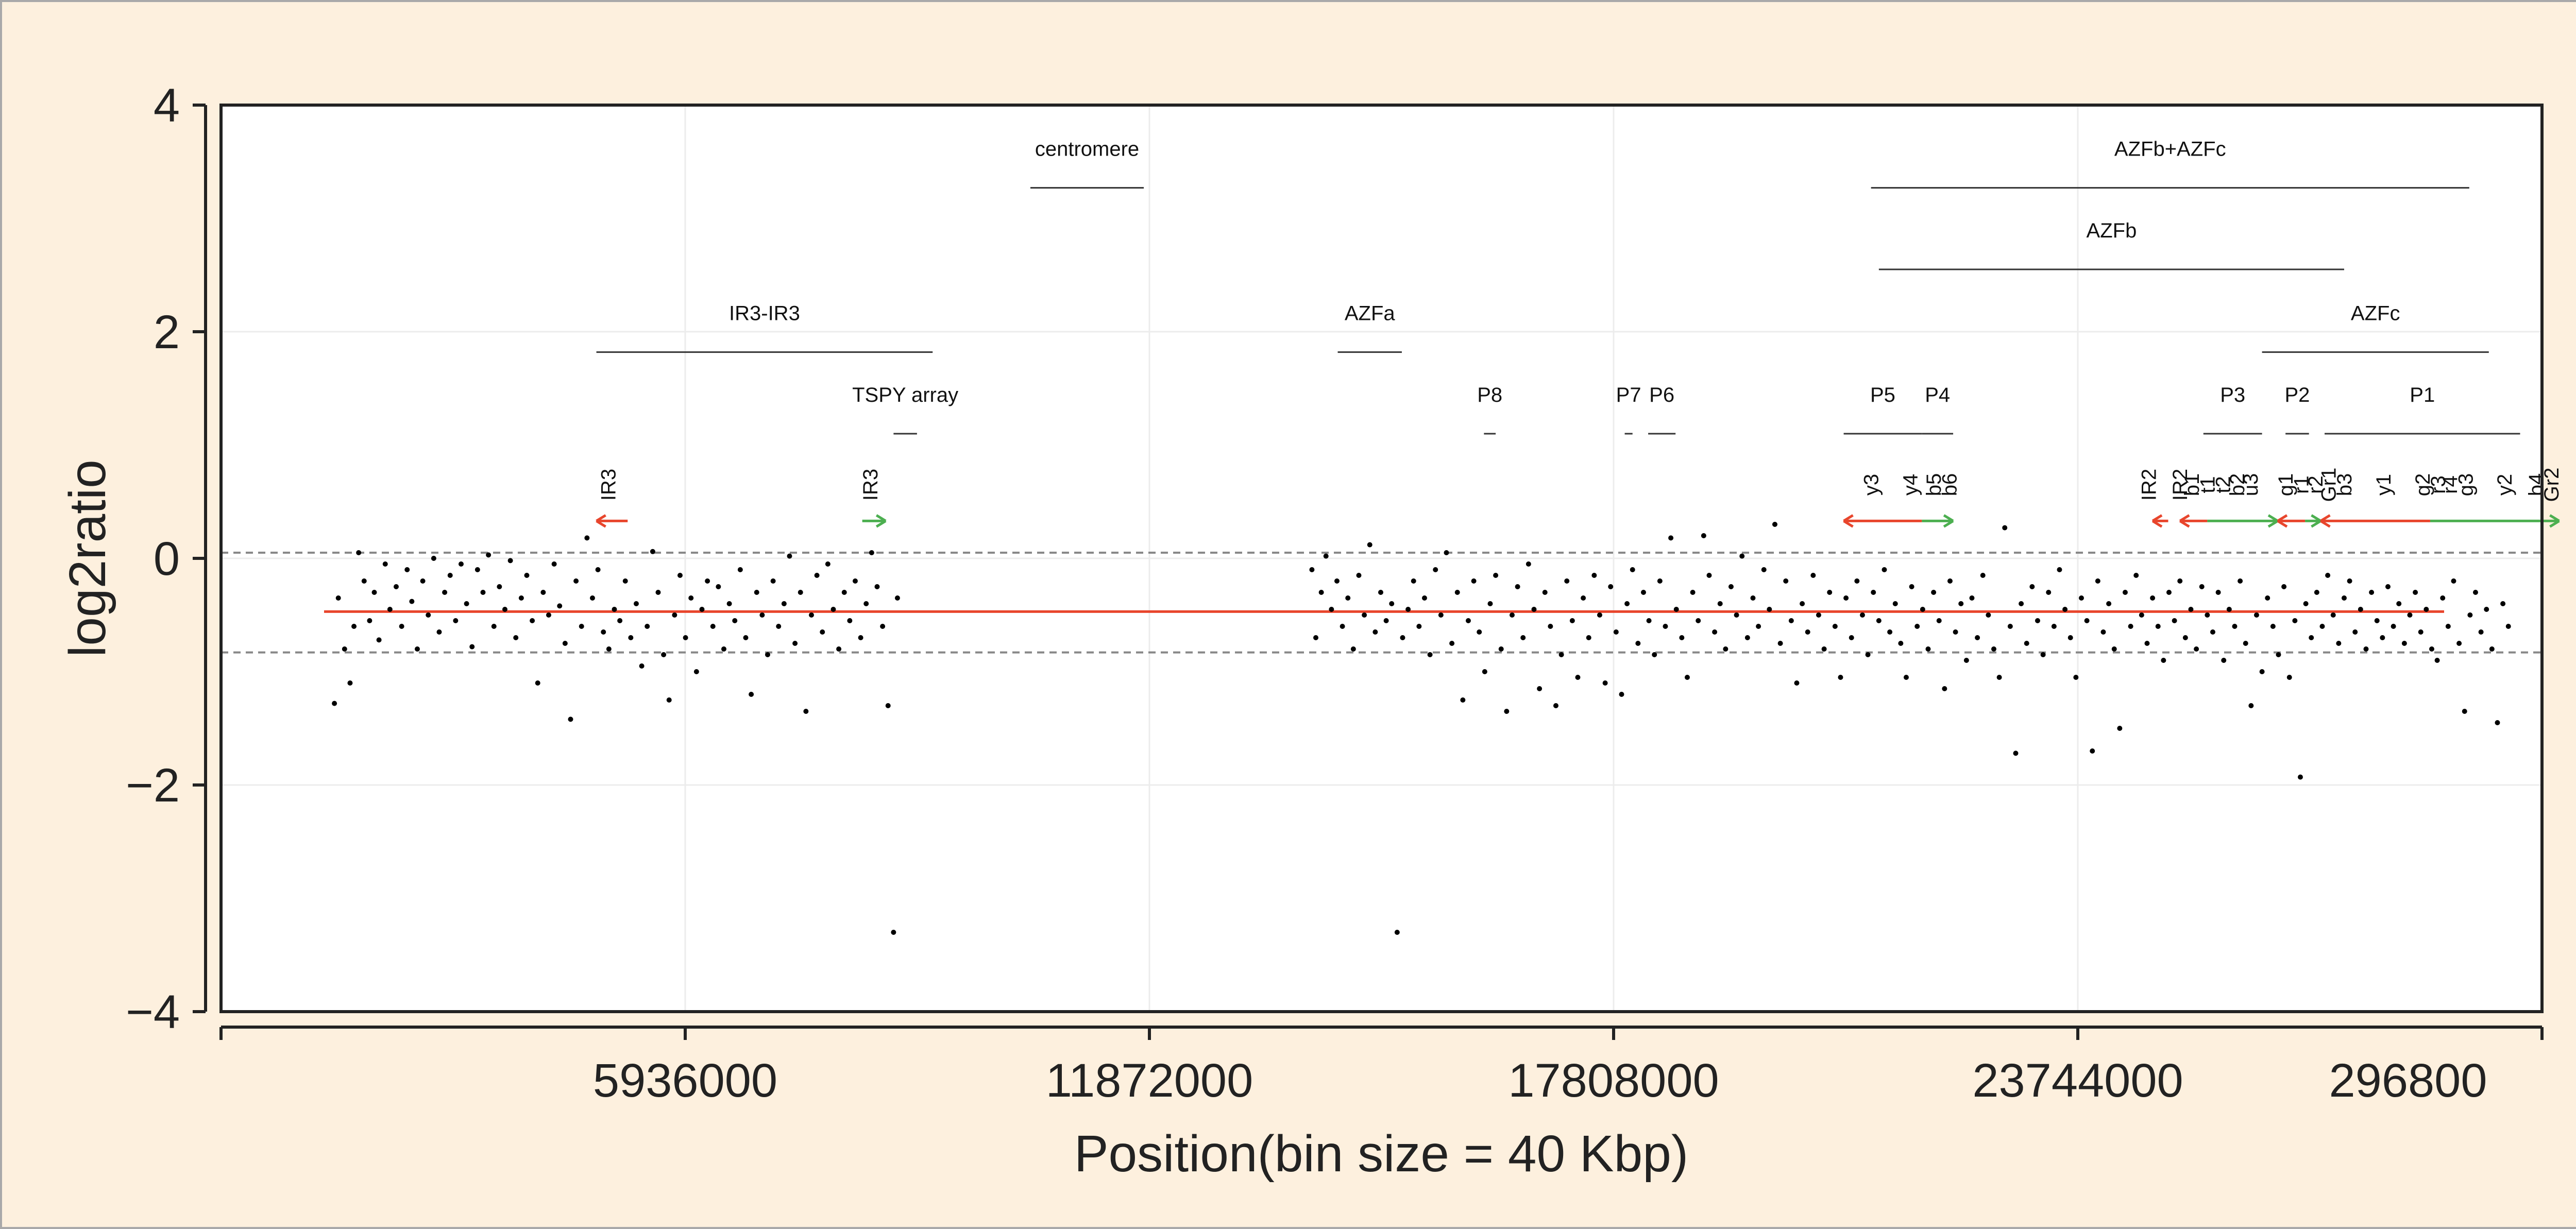 The width and height of the screenshot is (2576, 1229). What do you see at coordinates (1628, 395) in the screenshot?
I see `region-label: P7` at bounding box center [1628, 395].